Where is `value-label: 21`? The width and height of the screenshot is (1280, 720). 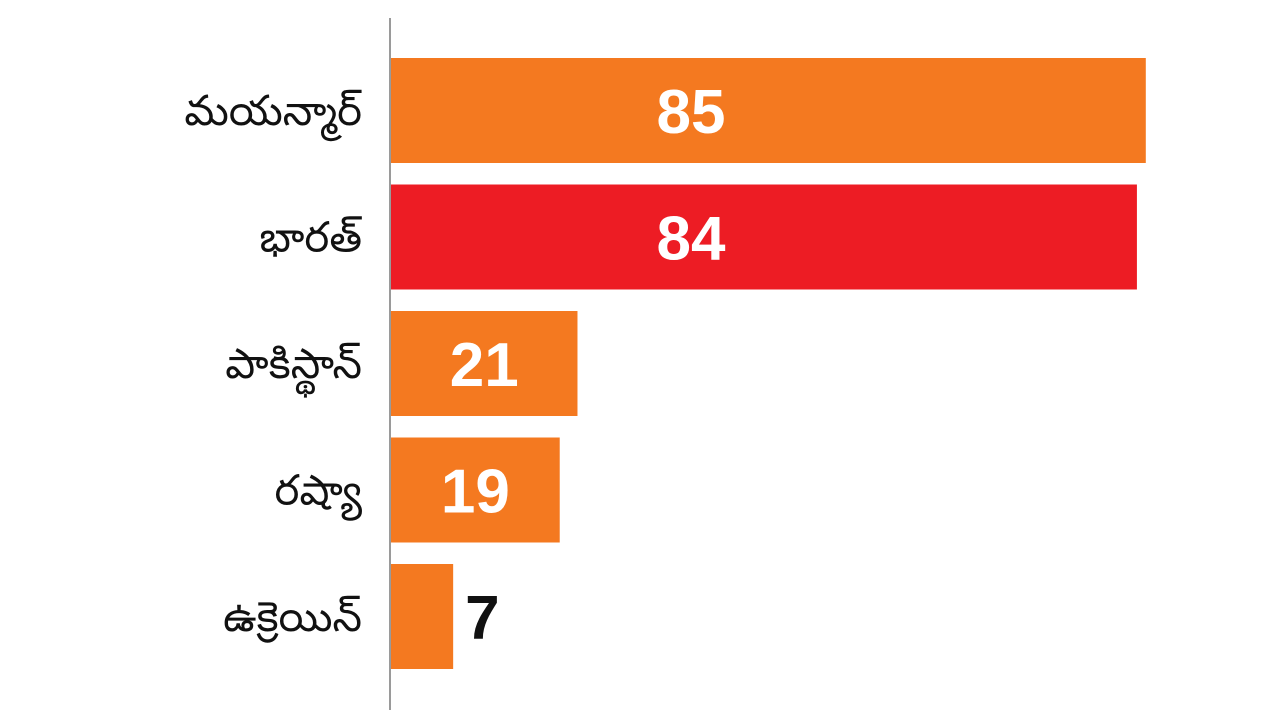 value-label: 21 is located at coordinates (484, 365).